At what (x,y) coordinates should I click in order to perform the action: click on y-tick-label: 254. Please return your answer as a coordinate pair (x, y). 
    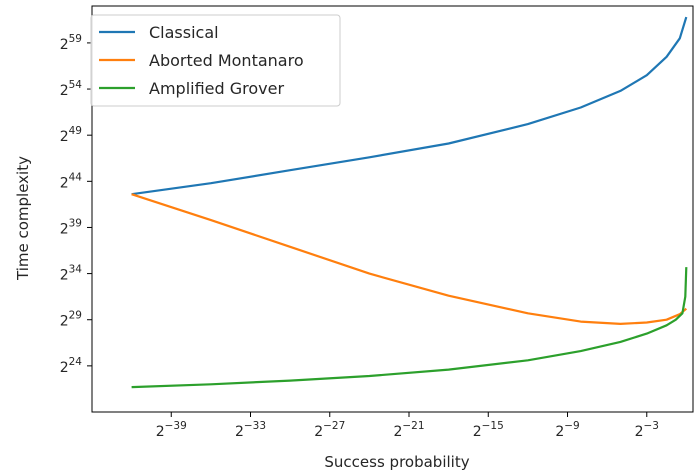
    Looking at the image, I should click on (71, 89).